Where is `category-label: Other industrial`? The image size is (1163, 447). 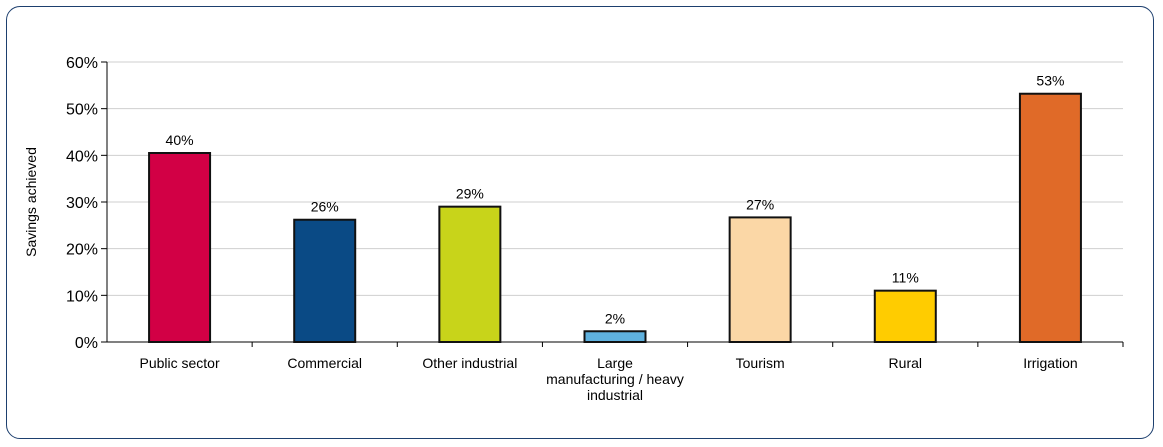 category-label: Other industrial is located at coordinates (469, 363).